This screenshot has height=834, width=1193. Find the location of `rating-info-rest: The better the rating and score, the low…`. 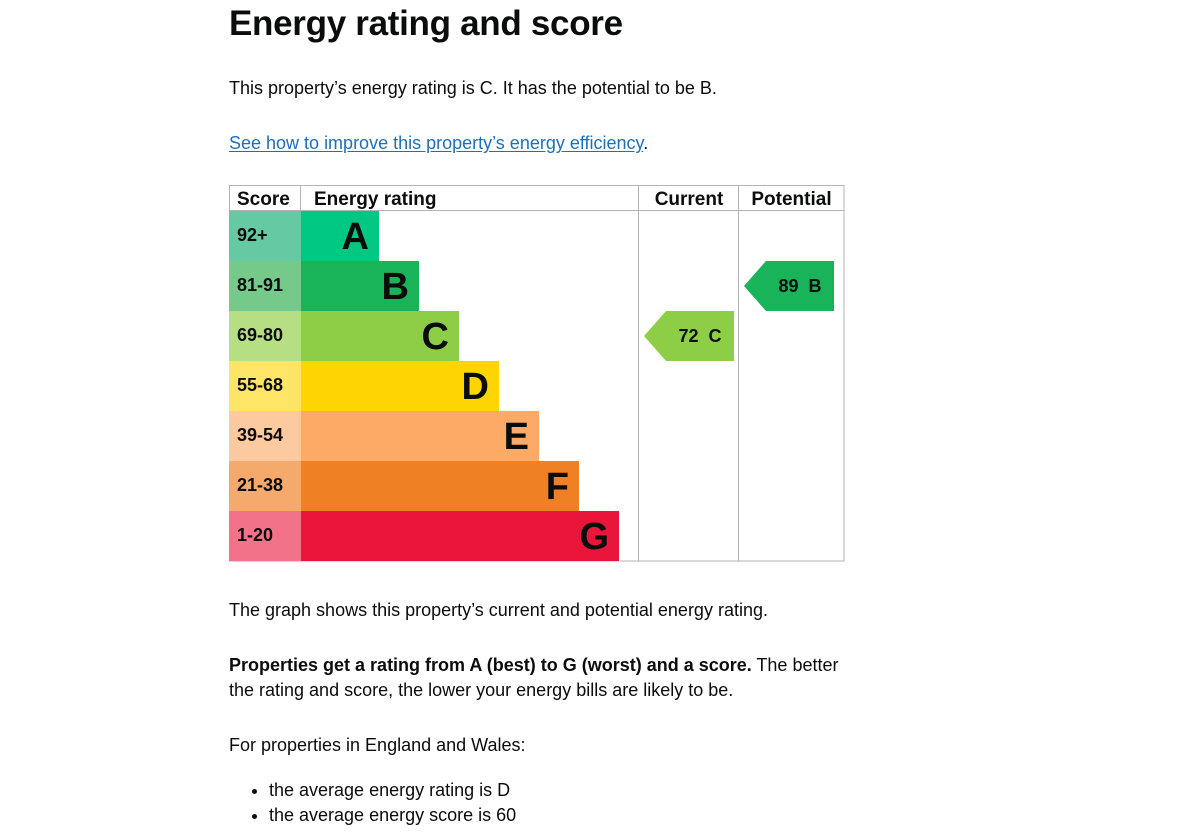

rating-info-rest: The better the rating and score, the low… is located at coordinates (534, 677).